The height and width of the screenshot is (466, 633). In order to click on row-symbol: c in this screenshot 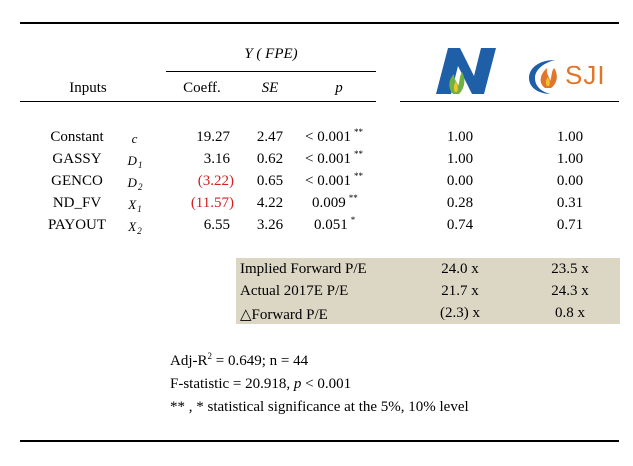, I will do `click(134, 138)`.